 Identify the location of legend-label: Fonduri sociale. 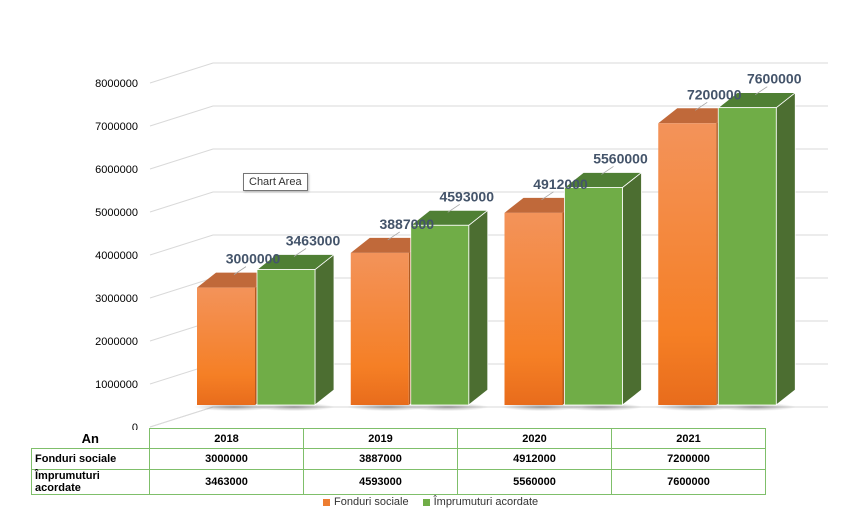
(371, 502).